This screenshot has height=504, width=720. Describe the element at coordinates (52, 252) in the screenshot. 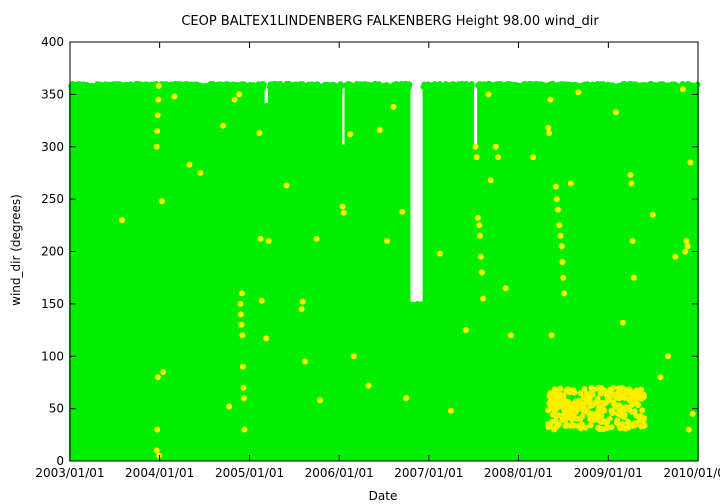

I see `y-tick-label: 200` at that location.